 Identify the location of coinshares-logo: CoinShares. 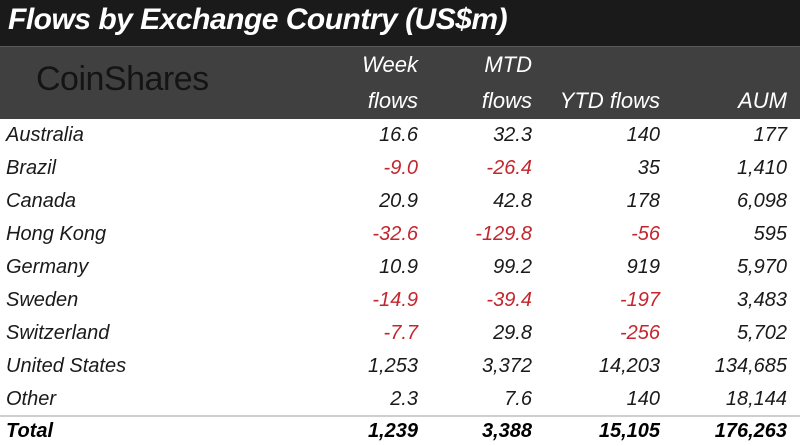
(122, 79).